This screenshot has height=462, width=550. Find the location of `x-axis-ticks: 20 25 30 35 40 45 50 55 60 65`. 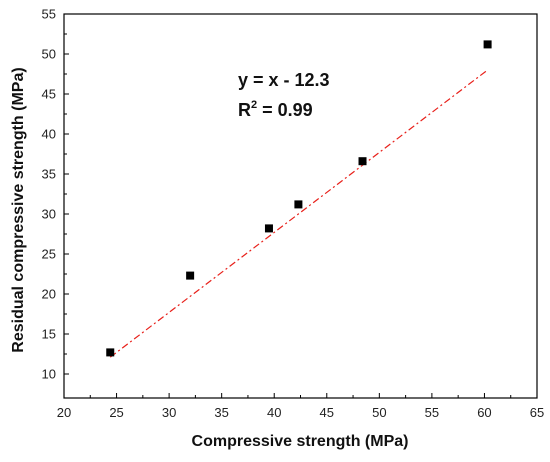

x-axis-ticks: 20 25 30 35 40 45 50 55 60 65 is located at coordinates (300, 406).